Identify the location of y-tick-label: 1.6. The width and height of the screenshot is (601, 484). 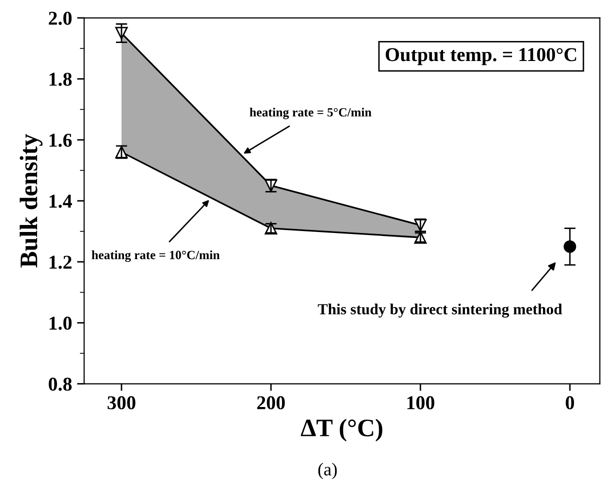
(61, 140).